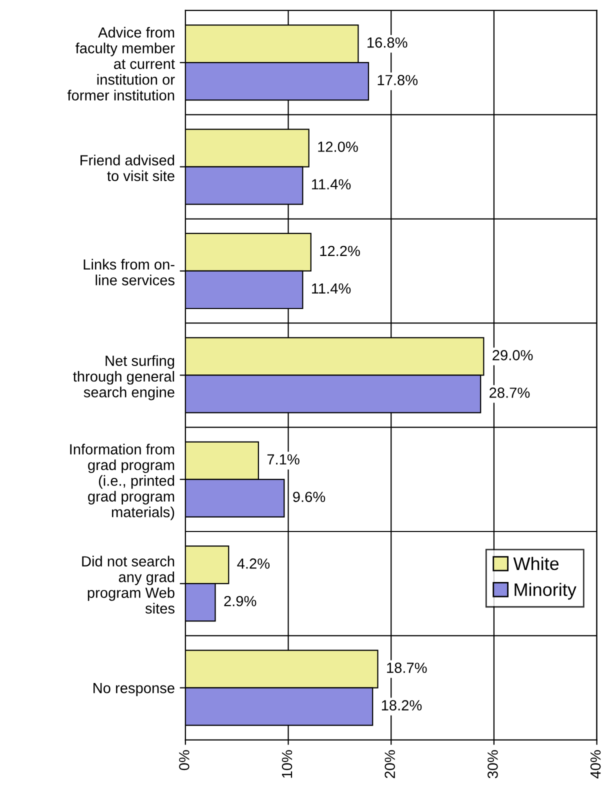 This screenshot has height=806, width=614. What do you see at coordinates (536, 563) in the screenshot?
I see `legend-label: White` at bounding box center [536, 563].